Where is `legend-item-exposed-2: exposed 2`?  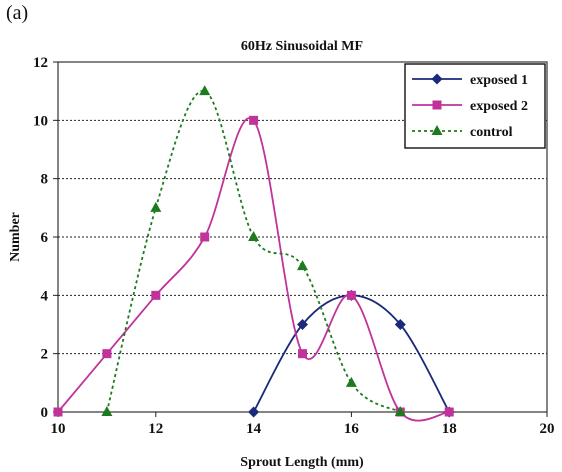 legend-item-exposed-2: exposed 2 is located at coordinates (470, 106).